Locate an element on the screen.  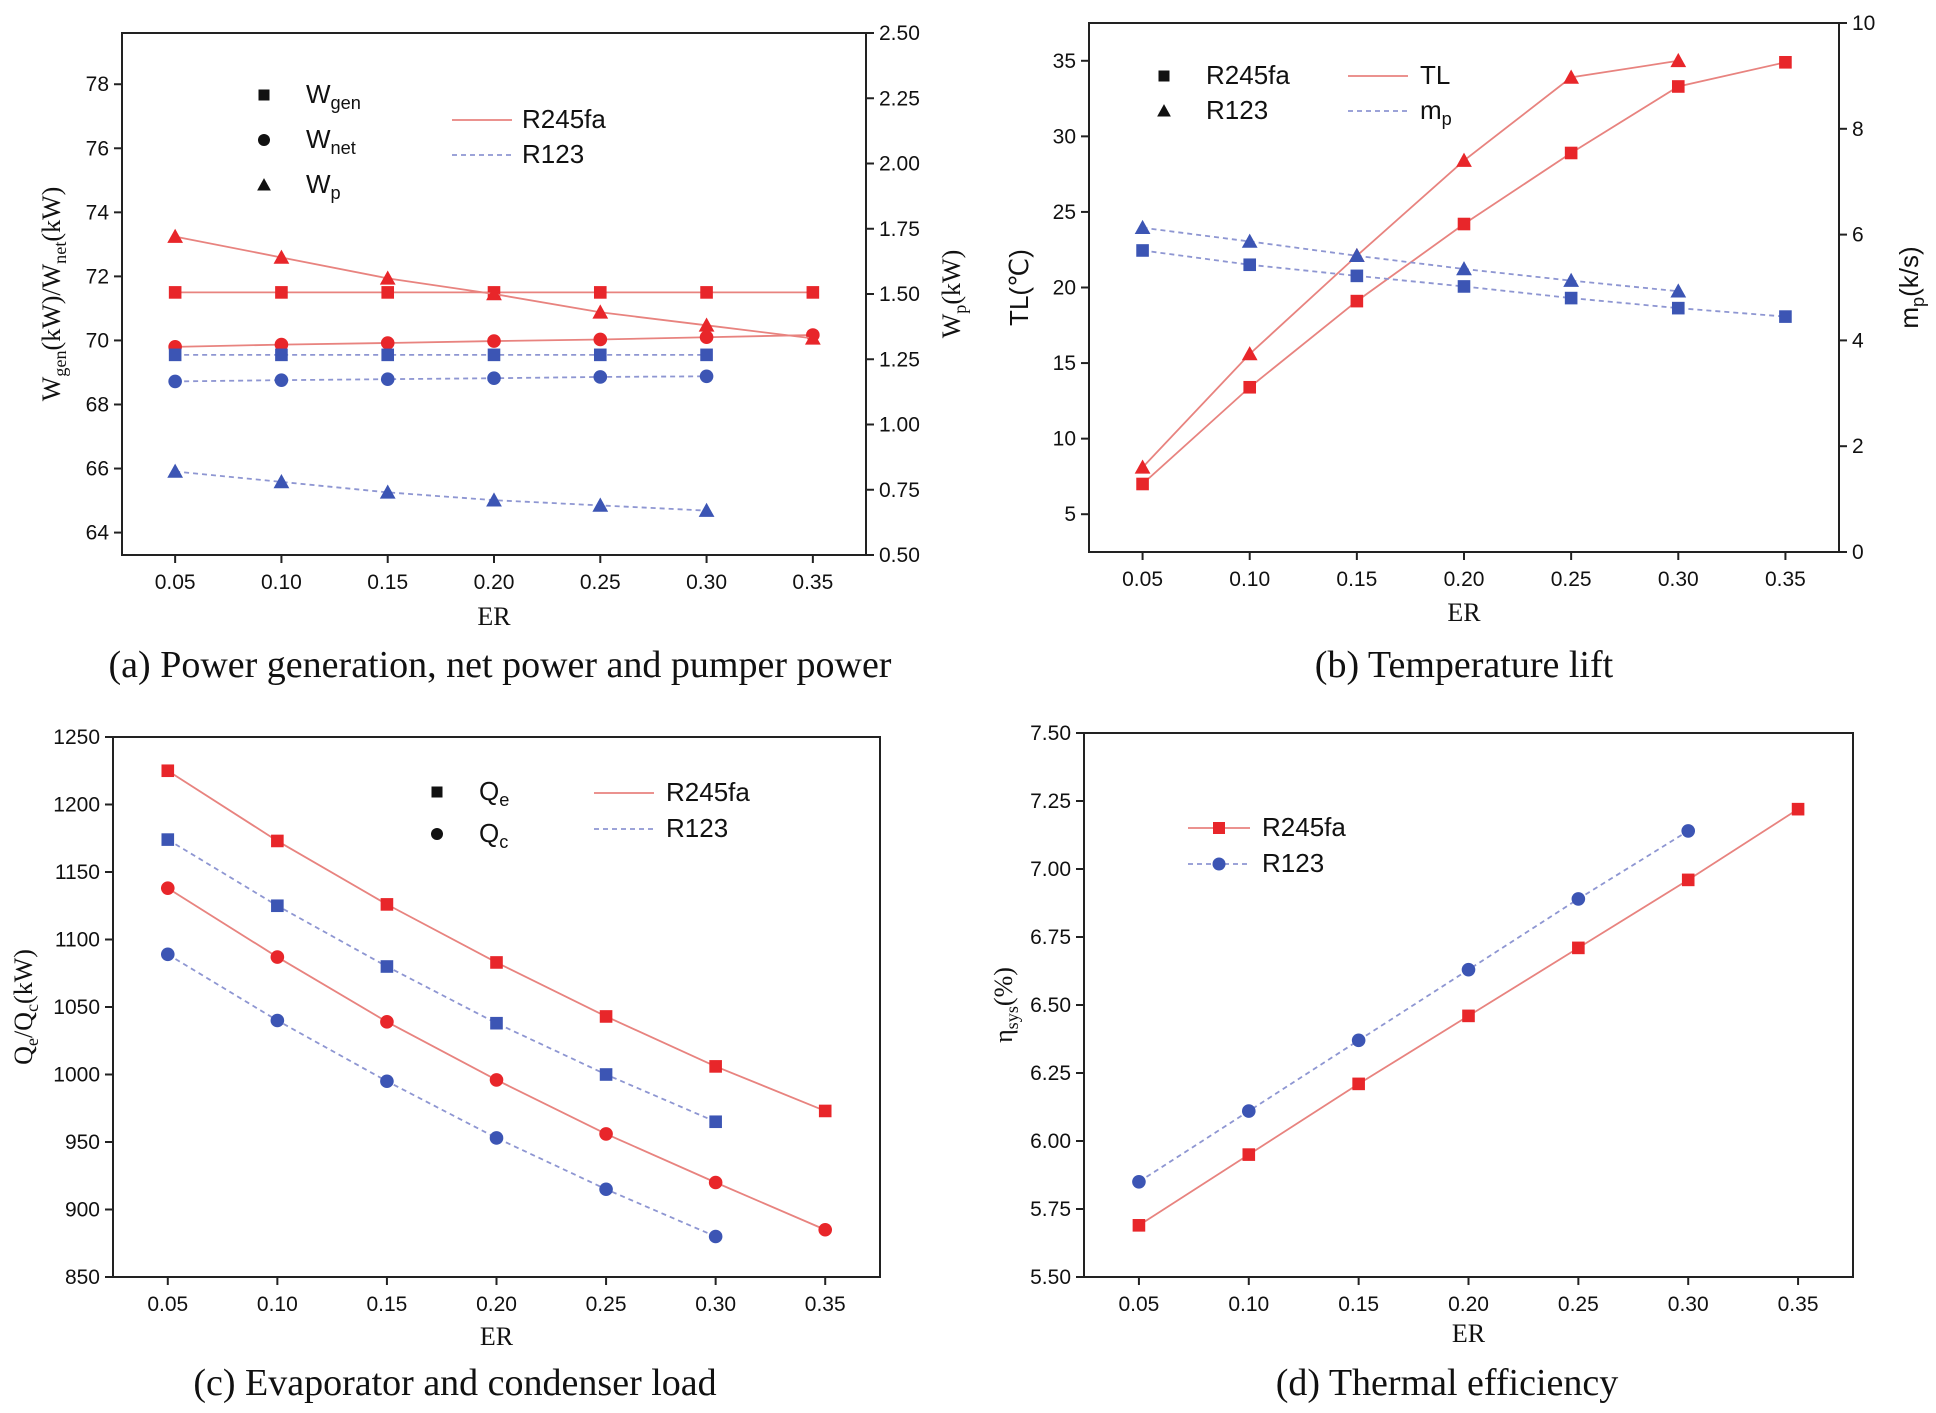
series-r245fa-tl is located at coordinates (1464, 273).